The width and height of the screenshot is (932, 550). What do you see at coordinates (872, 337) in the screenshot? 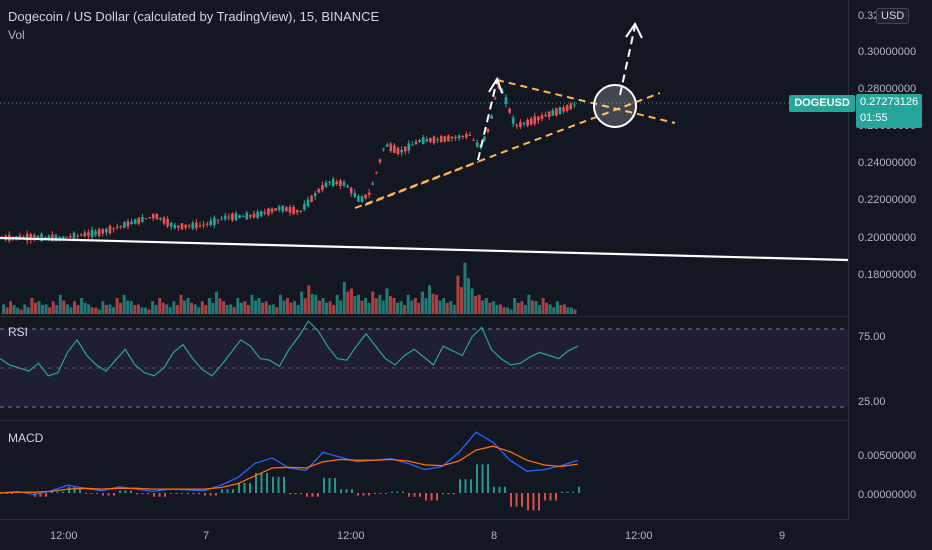
I see `rsi-tick: 75.00` at bounding box center [872, 337].